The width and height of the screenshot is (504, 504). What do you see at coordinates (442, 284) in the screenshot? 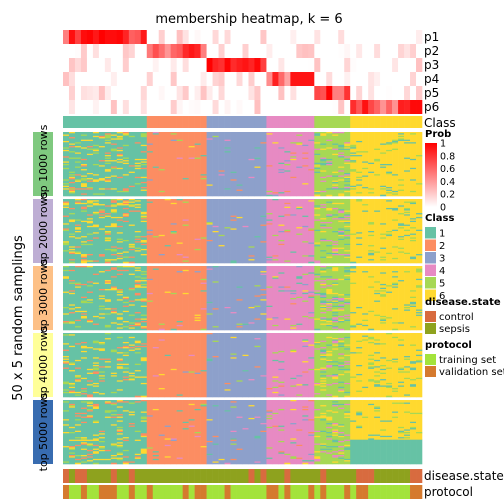
I see `legend-label: 5` at bounding box center [442, 284].